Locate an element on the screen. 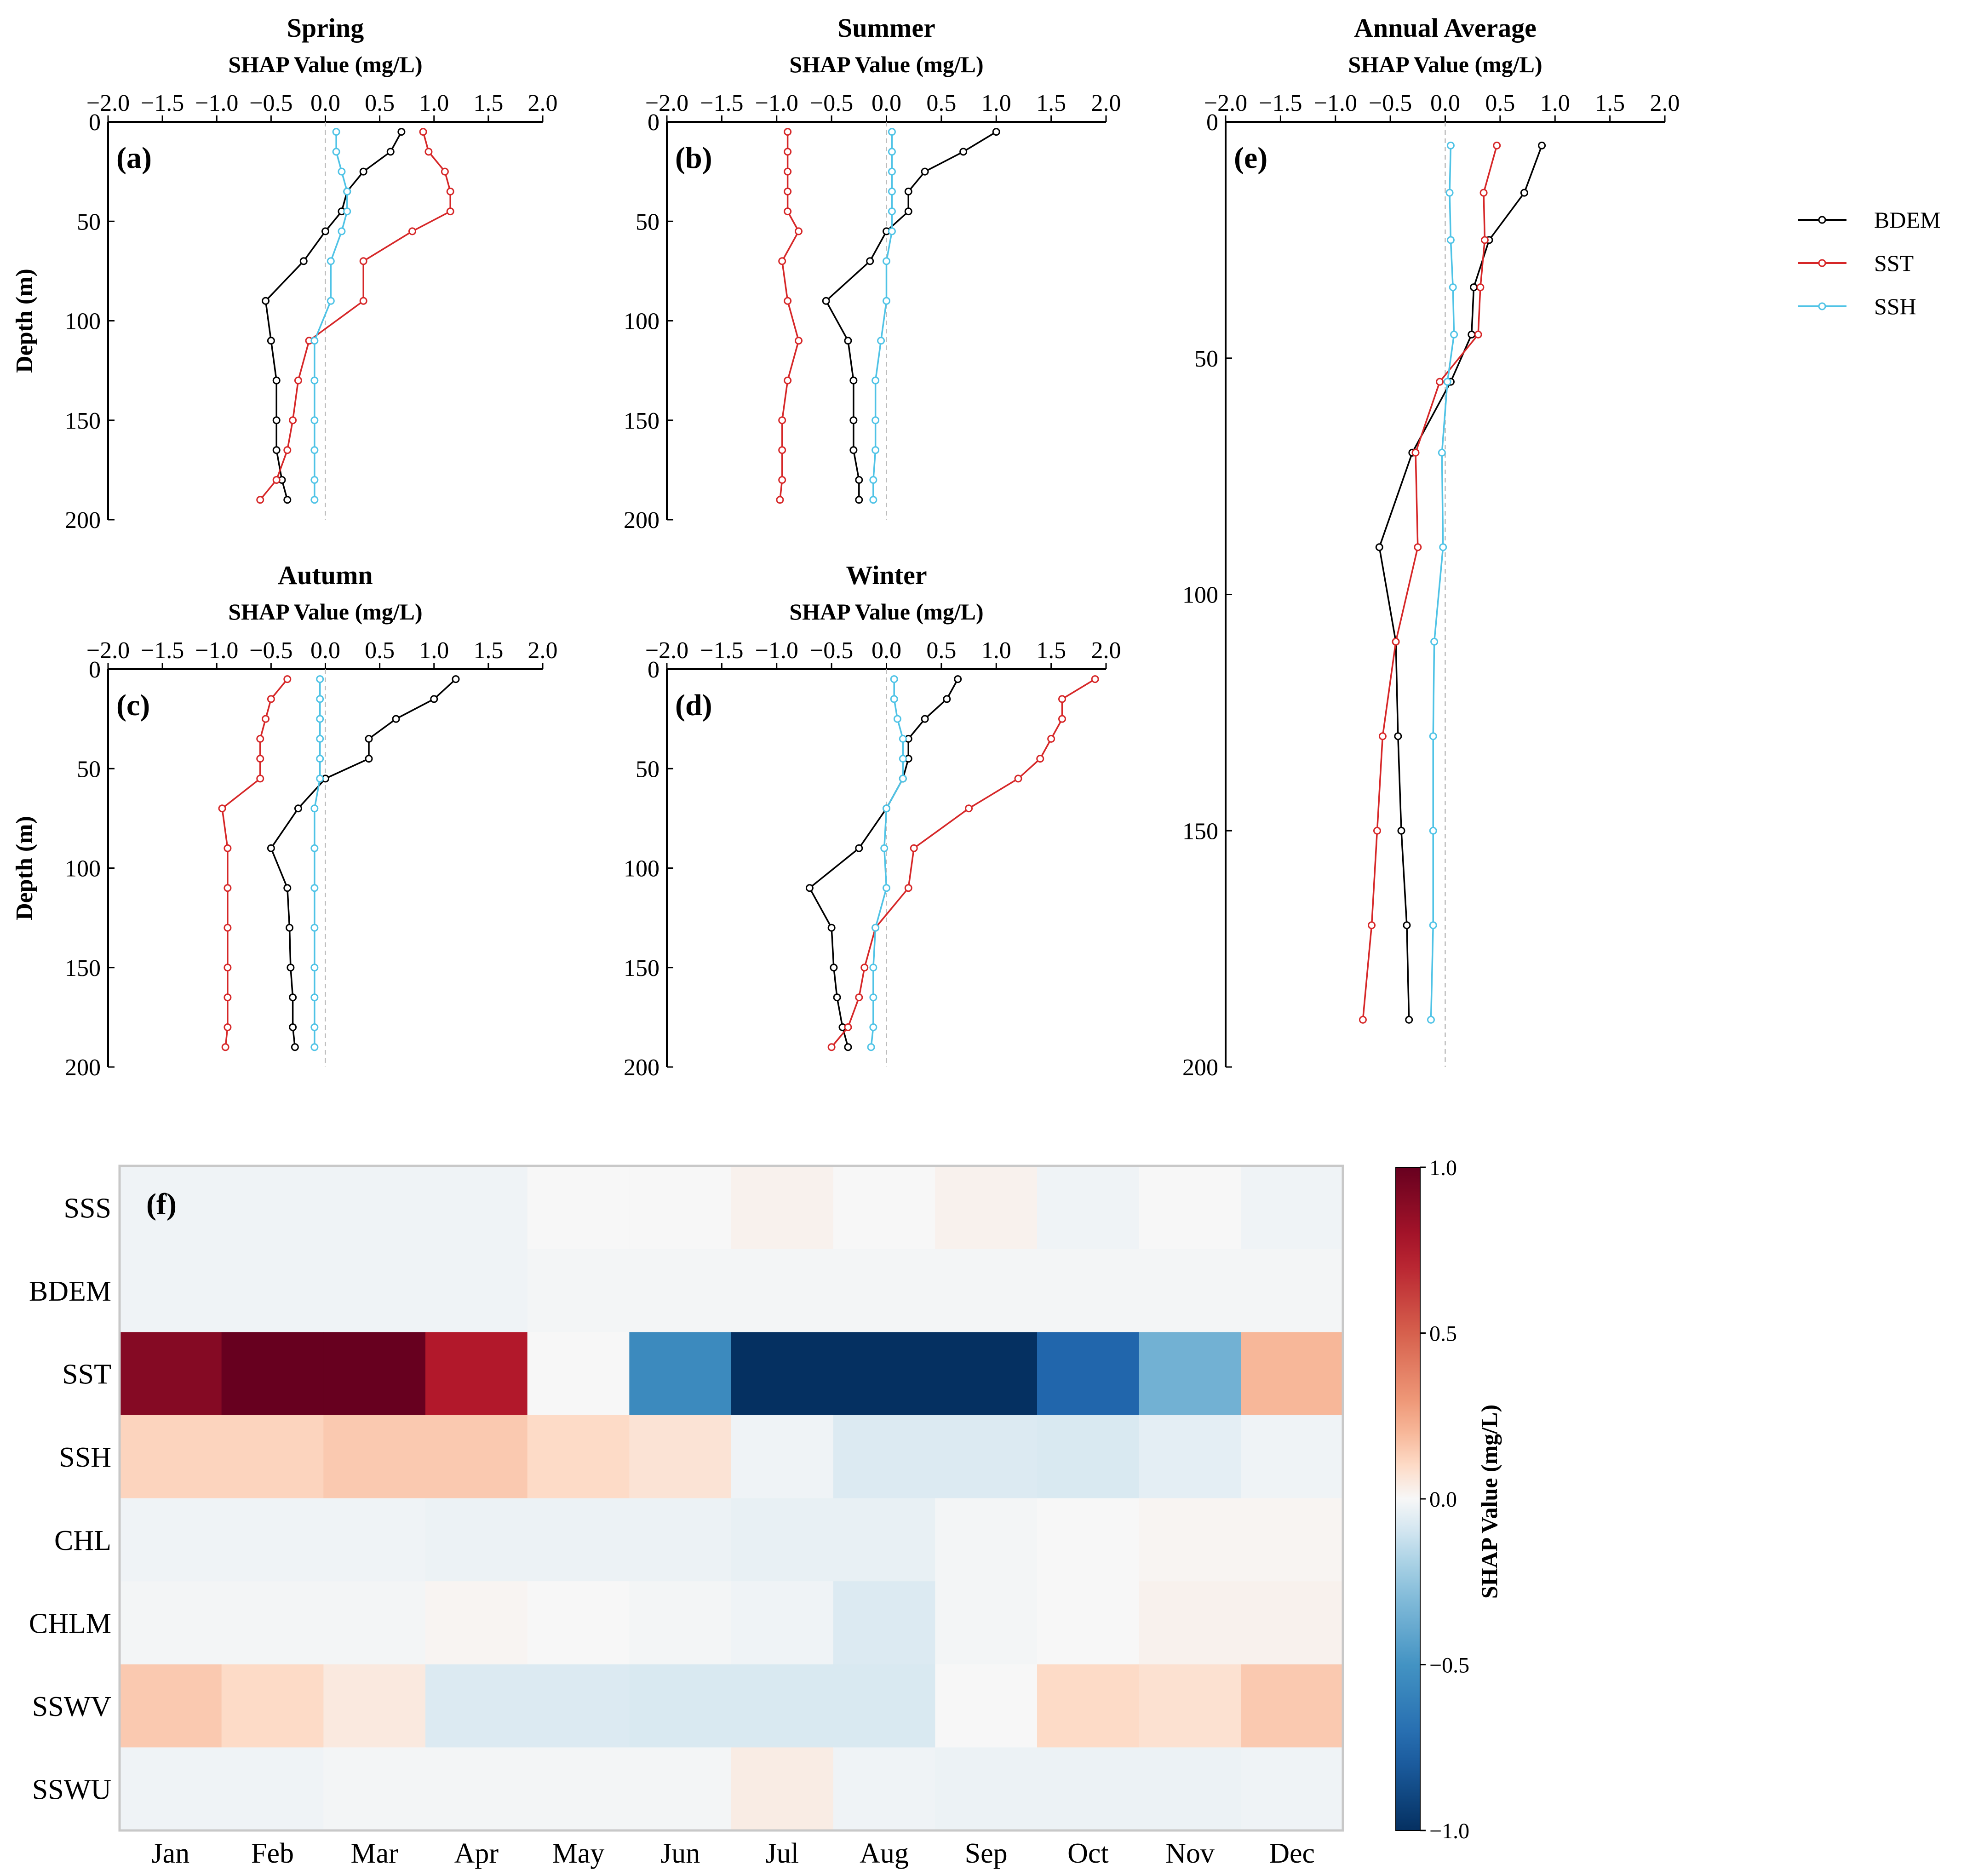 The width and height of the screenshot is (1961, 1876). series-line-ssh is located at coordinates (1442, 582).